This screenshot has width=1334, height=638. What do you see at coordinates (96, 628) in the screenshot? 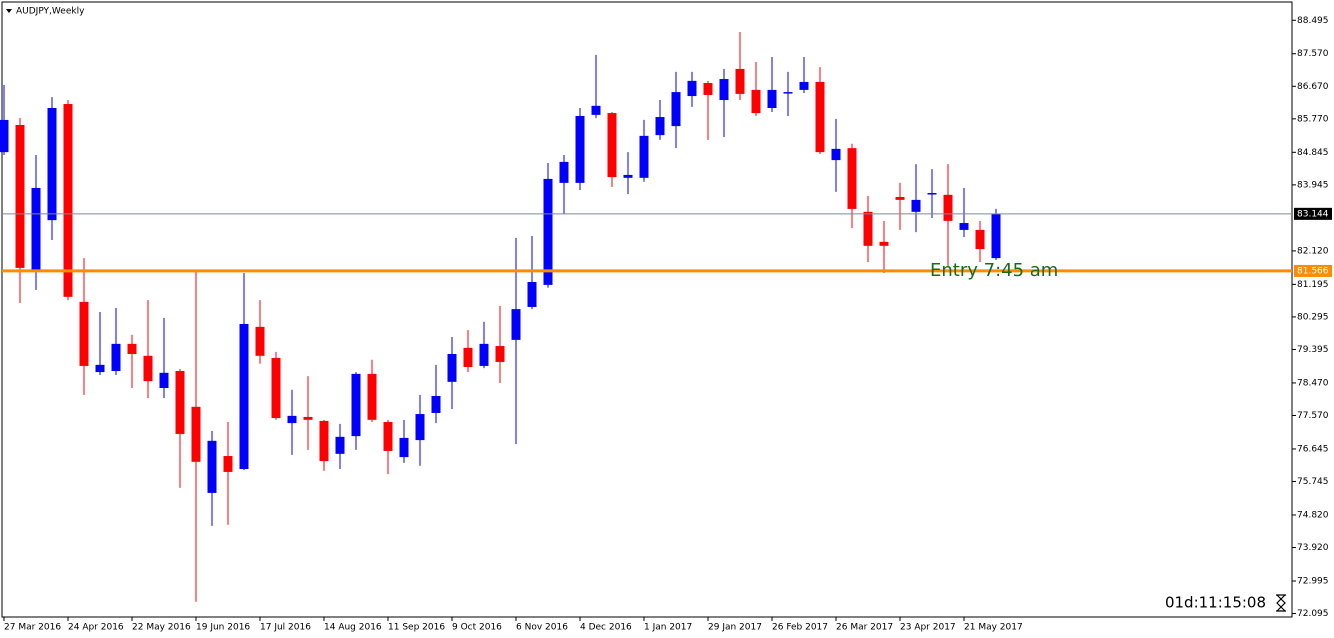
I see `x-tick-label: 24 Apr 2016` at bounding box center [96, 628].